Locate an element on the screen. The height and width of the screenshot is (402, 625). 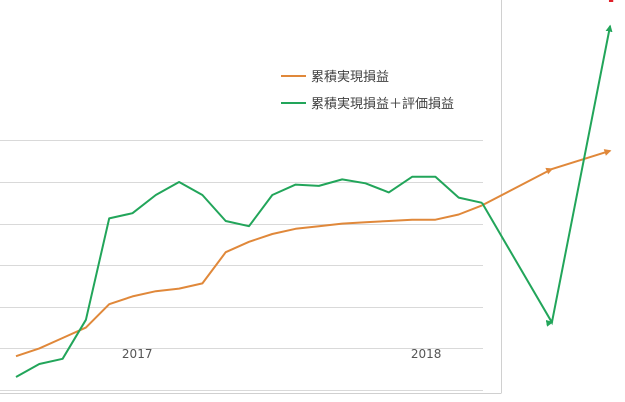
x-tick-label: 2017 is located at coordinates (137, 354).